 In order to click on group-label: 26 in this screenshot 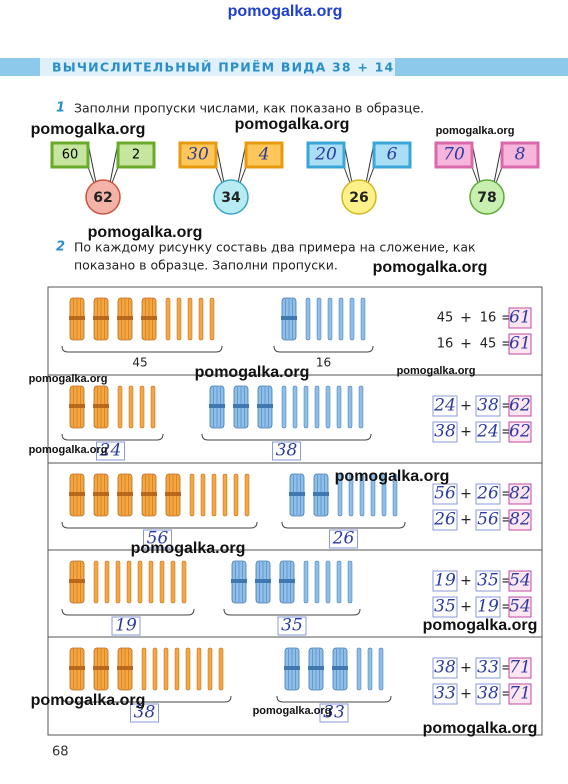, I will do `click(343, 539)`.